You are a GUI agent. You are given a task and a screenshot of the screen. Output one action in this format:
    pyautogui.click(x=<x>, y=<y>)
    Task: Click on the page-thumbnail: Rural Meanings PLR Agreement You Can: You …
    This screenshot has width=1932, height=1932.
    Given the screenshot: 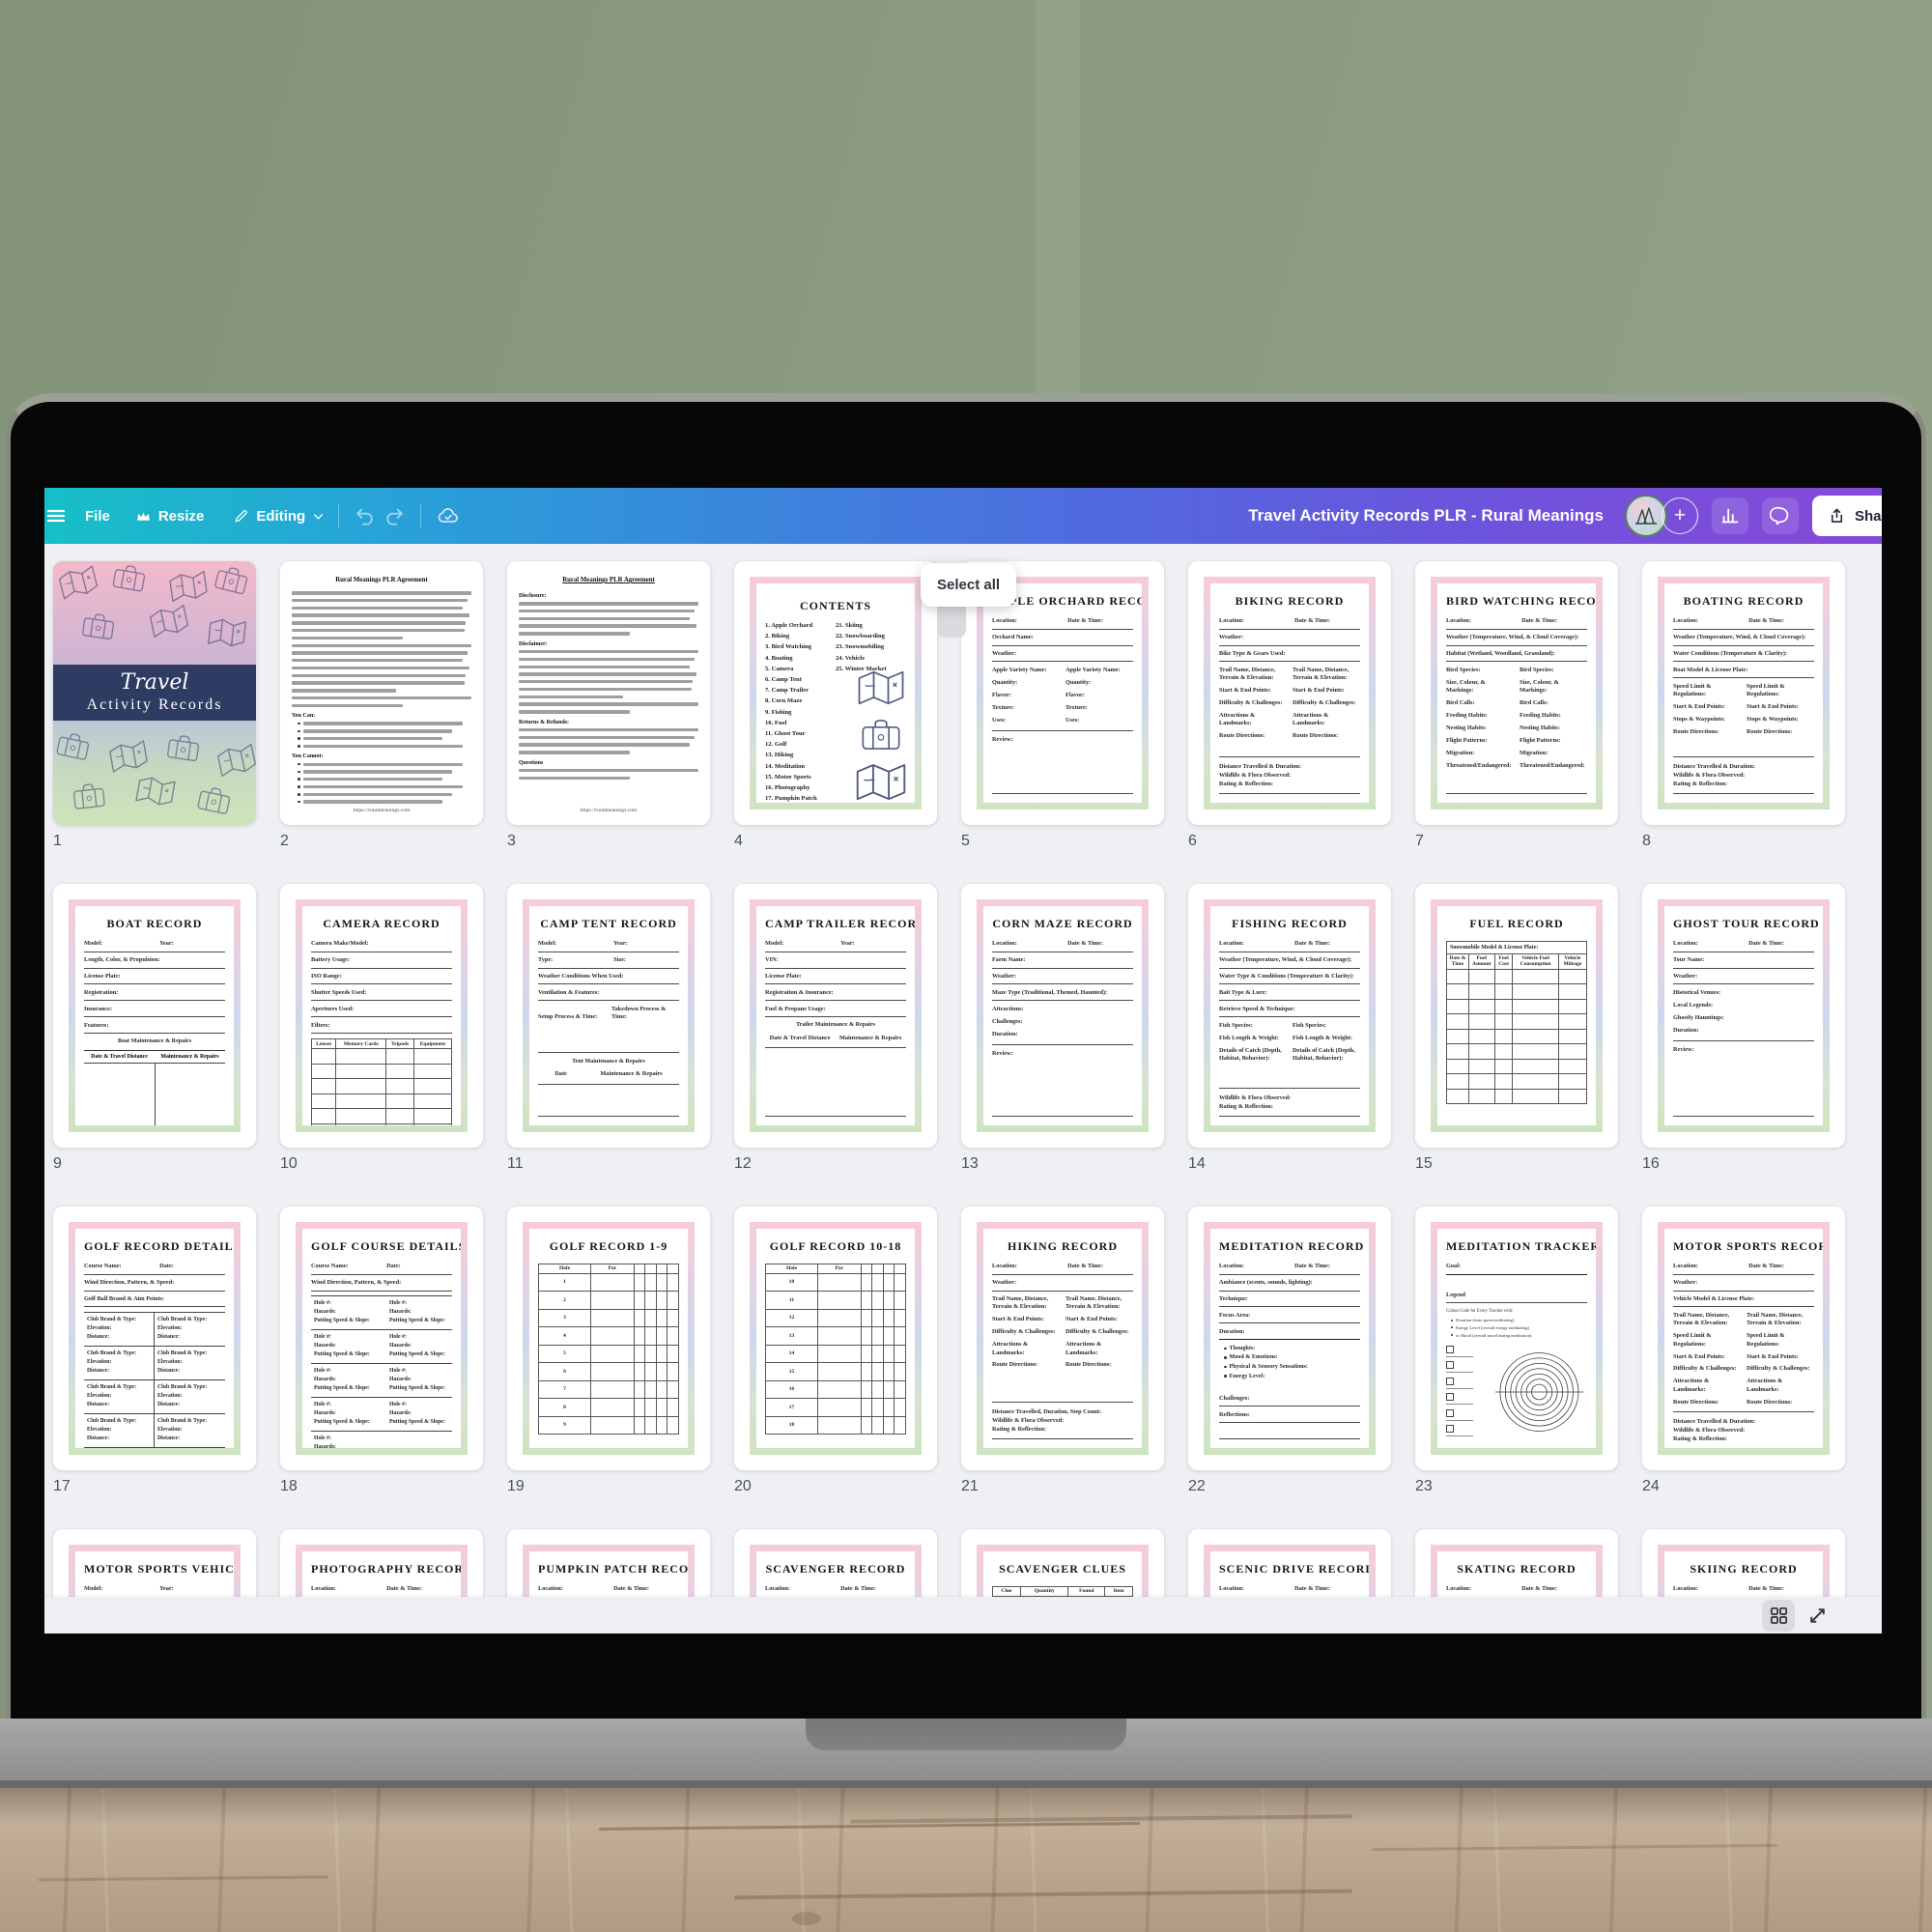 What is the action you would take?
    pyautogui.click(x=381, y=693)
    